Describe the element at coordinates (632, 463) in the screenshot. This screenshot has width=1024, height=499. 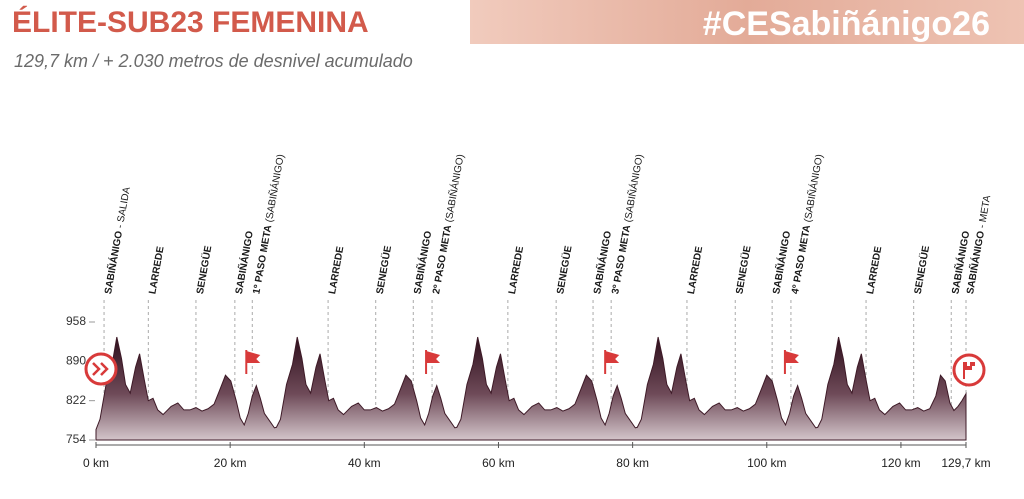
I see `x-tick-label: 80 km` at that location.